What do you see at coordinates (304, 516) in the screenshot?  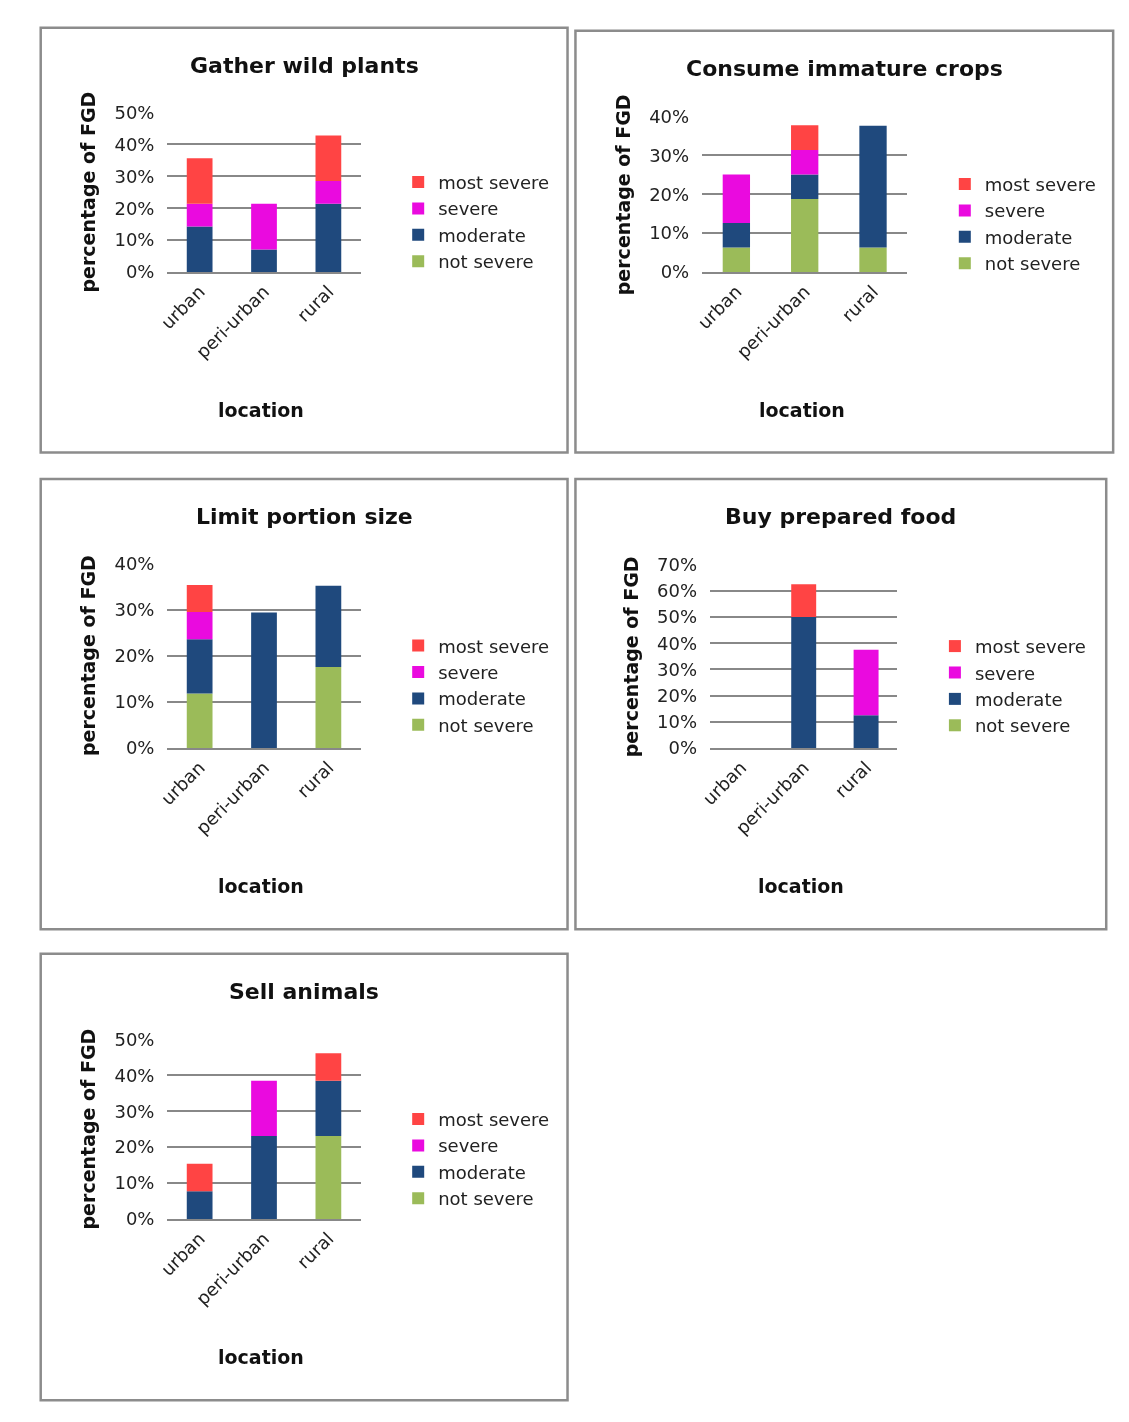 I see `chart-title: Limit portion size` at bounding box center [304, 516].